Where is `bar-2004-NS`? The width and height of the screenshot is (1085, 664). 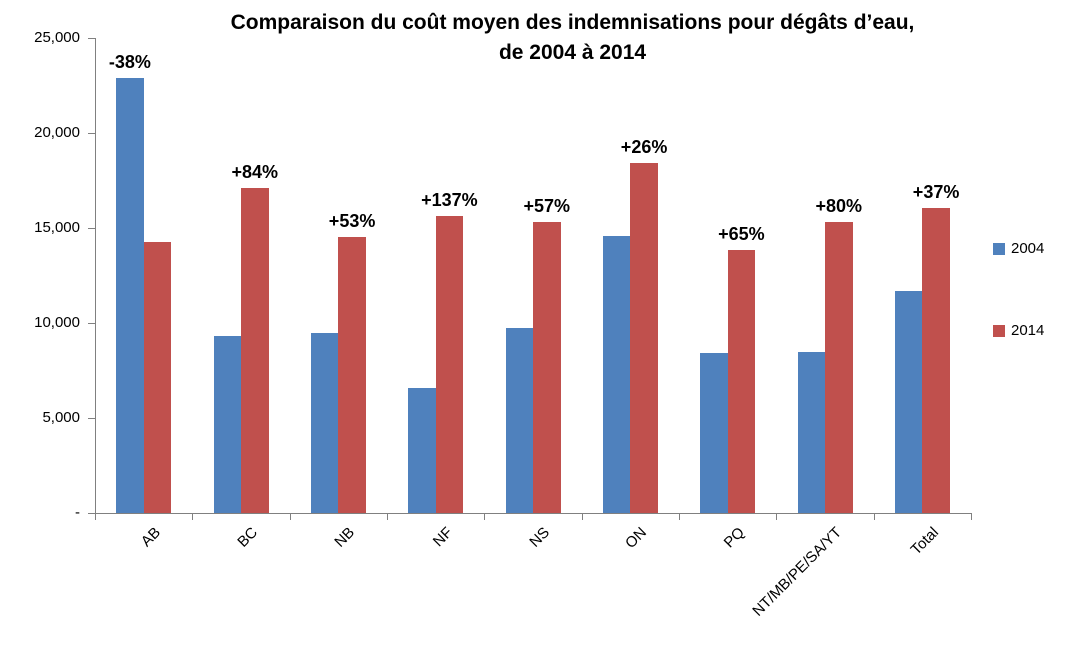
bar-2004-NS is located at coordinates (519, 420).